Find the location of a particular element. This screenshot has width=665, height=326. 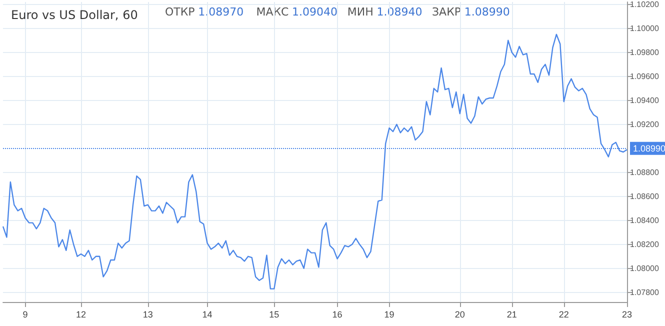

x-tick-label: 9 is located at coordinates (25, 315).